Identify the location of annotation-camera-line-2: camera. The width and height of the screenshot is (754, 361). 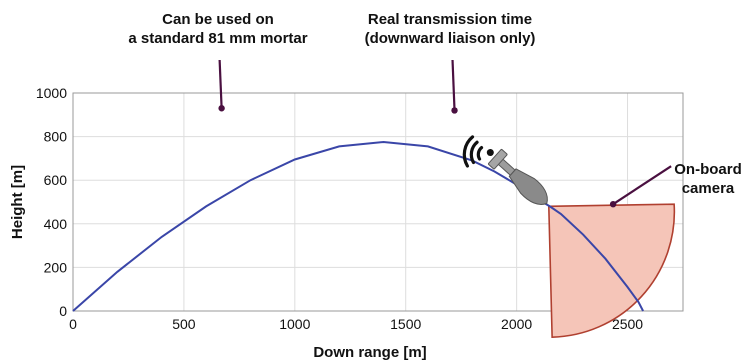
(708, 188).